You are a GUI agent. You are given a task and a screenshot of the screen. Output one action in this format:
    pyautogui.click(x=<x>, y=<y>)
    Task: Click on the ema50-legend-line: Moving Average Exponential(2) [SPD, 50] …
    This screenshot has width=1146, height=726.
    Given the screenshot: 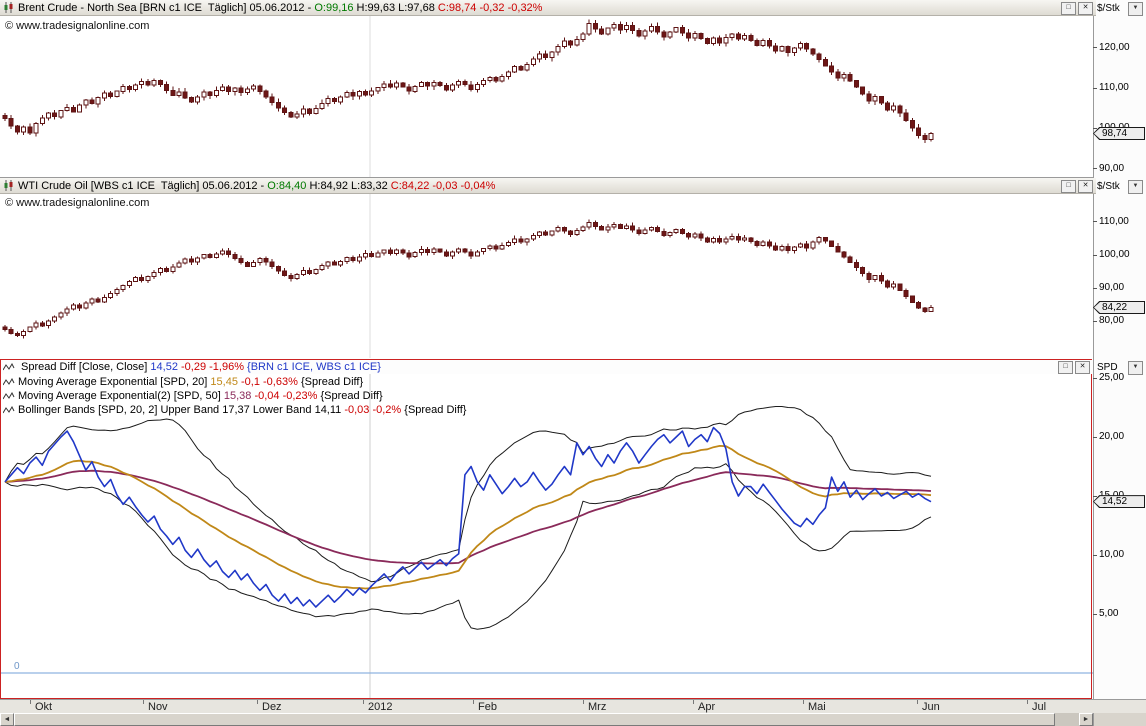 What is the action you would take?
    pyautogui.click(x=193, y=396)
    